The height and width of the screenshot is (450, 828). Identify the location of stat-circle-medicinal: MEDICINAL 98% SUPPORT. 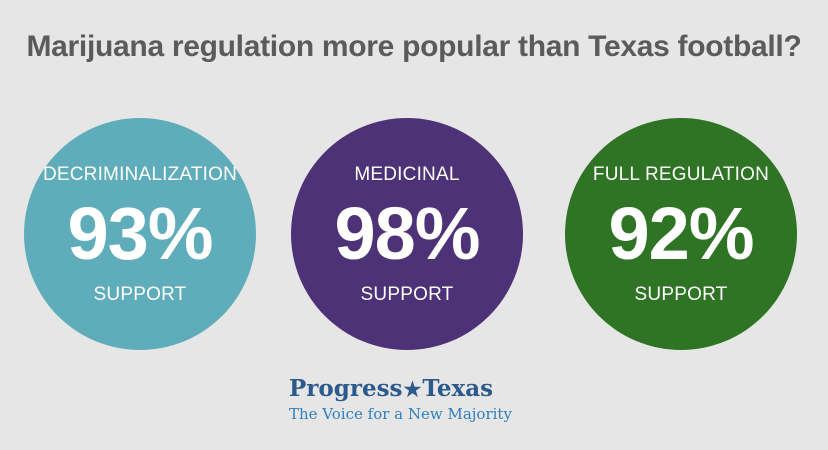
(407, 234).